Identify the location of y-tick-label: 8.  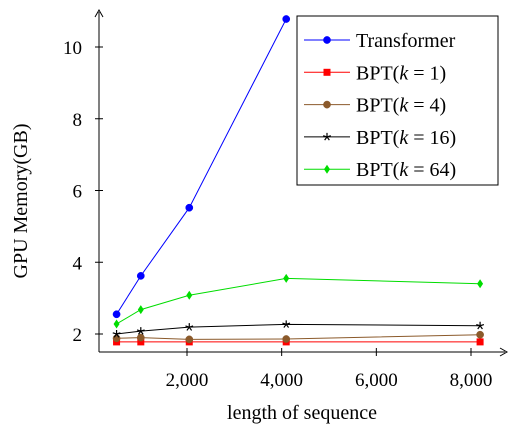
(78, 120).